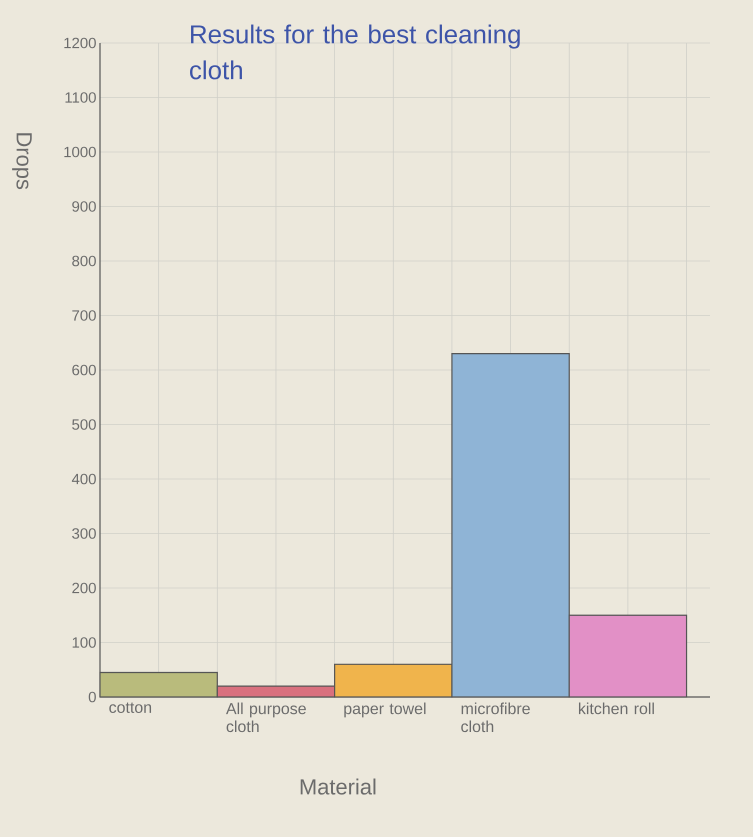  What do you see at coordinates (84, 533) in the screenshot?
I see `y-tick-label: 300` at bounding box center [84, 533].